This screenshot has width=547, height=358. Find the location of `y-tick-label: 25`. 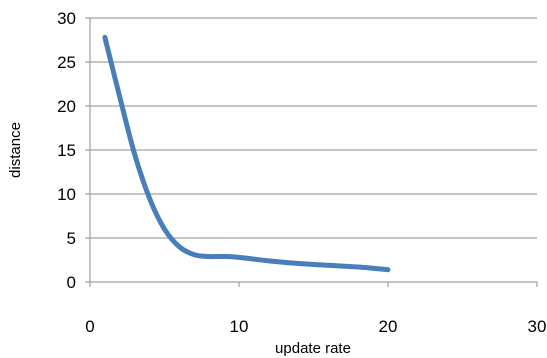

y-tick-label: 25 is located at coordinates (66, 62).